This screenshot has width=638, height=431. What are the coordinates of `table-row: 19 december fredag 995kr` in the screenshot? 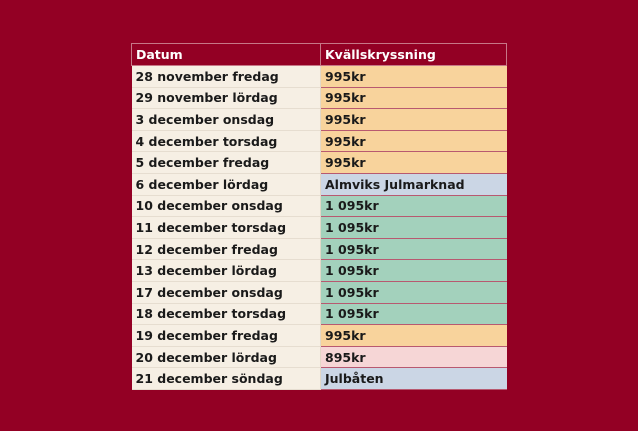 It's located at (319, 335).